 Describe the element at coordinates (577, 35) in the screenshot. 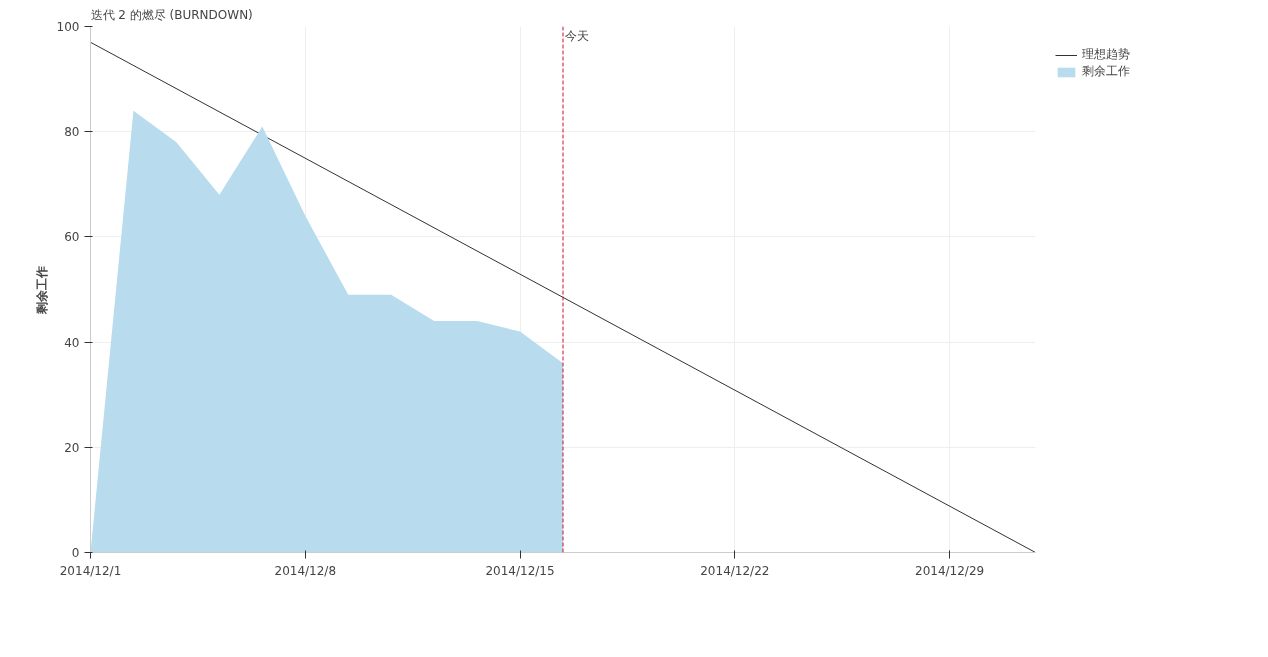

I see `ref-line-label: 今天` at that location.